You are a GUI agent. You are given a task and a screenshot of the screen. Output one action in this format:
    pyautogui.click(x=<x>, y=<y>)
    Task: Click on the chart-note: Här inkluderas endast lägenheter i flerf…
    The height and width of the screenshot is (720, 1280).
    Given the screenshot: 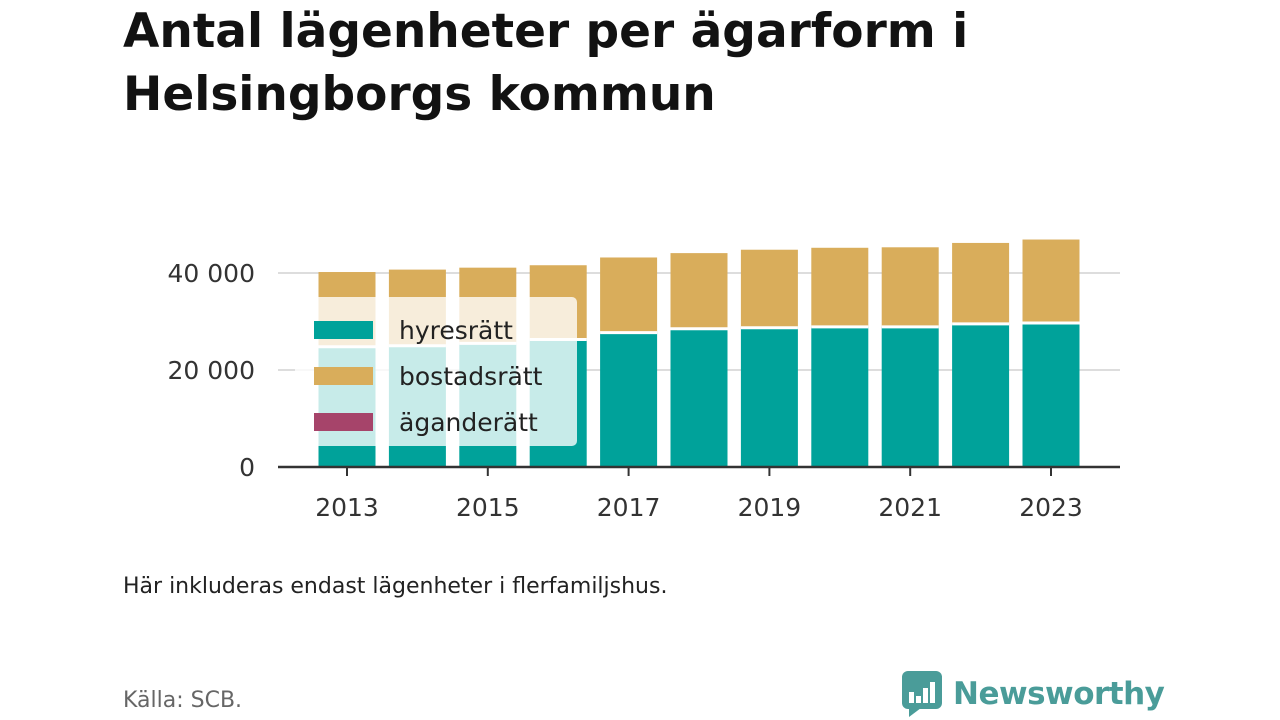 What is the action you would take?
    pyautogui.click(x=395, y=586)
    